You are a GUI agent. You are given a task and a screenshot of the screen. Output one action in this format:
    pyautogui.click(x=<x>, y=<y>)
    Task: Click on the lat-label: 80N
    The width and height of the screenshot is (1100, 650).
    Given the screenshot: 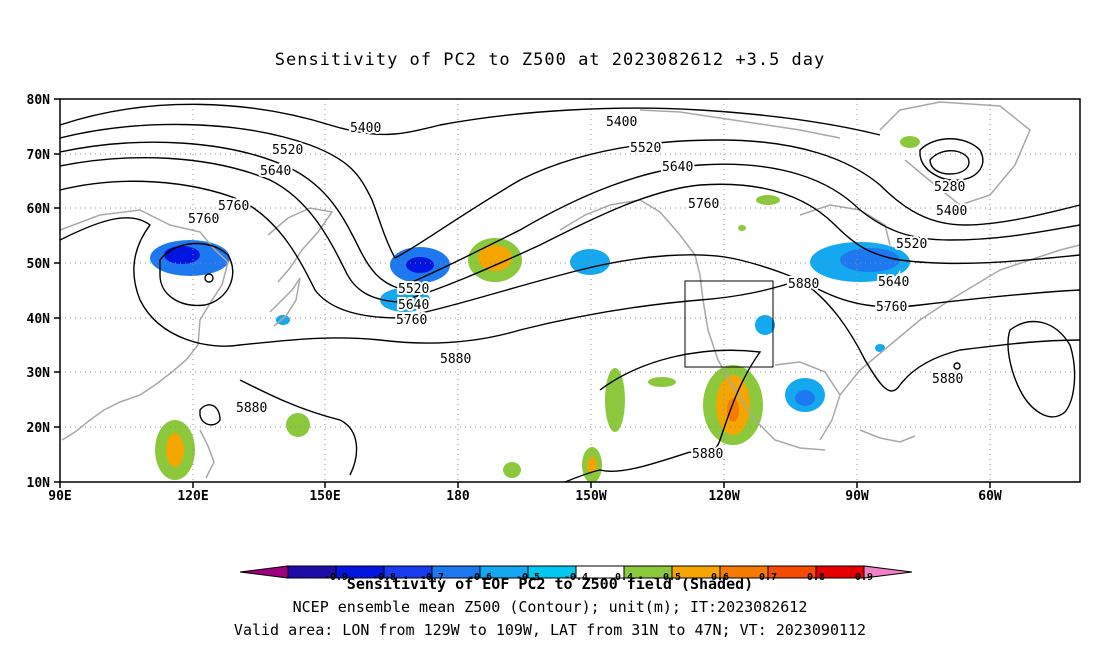 What is the action you would take?
    pyautogui.click(x=39, y=100)
    